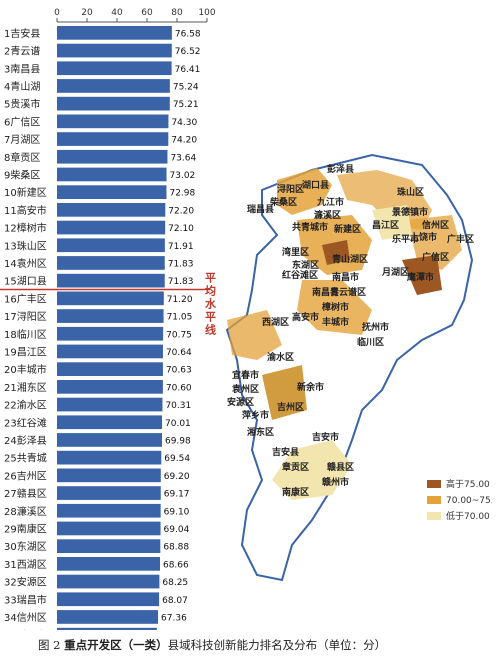 This screenshot has width=500, height=663. I want to click on map-place-label: 乐平市, so click(405, 239).